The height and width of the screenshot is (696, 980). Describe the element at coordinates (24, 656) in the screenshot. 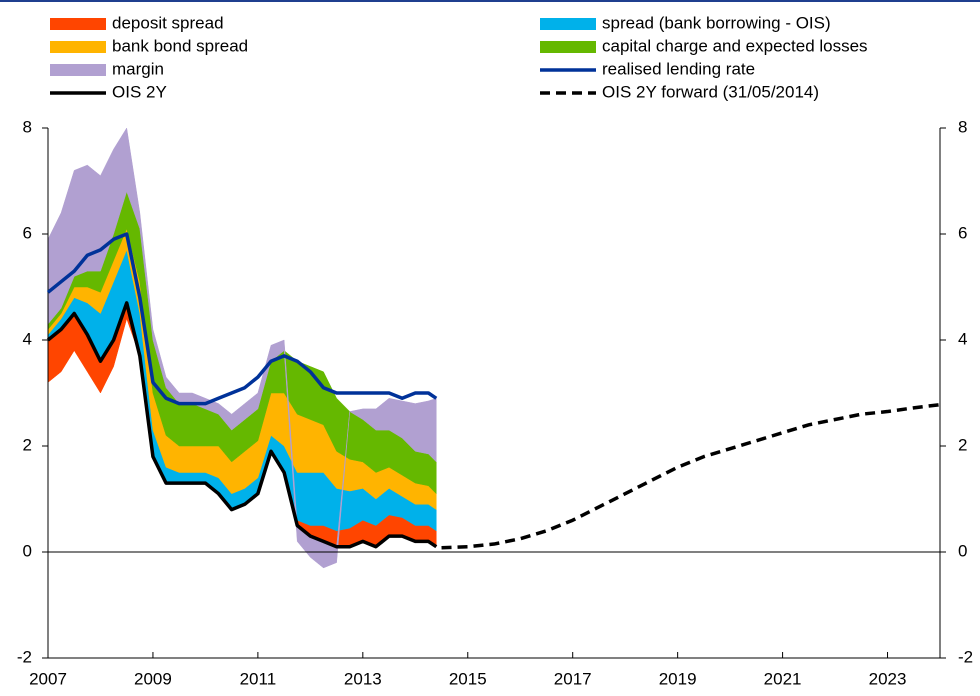

I see `y-tick-label: -2` at that location.